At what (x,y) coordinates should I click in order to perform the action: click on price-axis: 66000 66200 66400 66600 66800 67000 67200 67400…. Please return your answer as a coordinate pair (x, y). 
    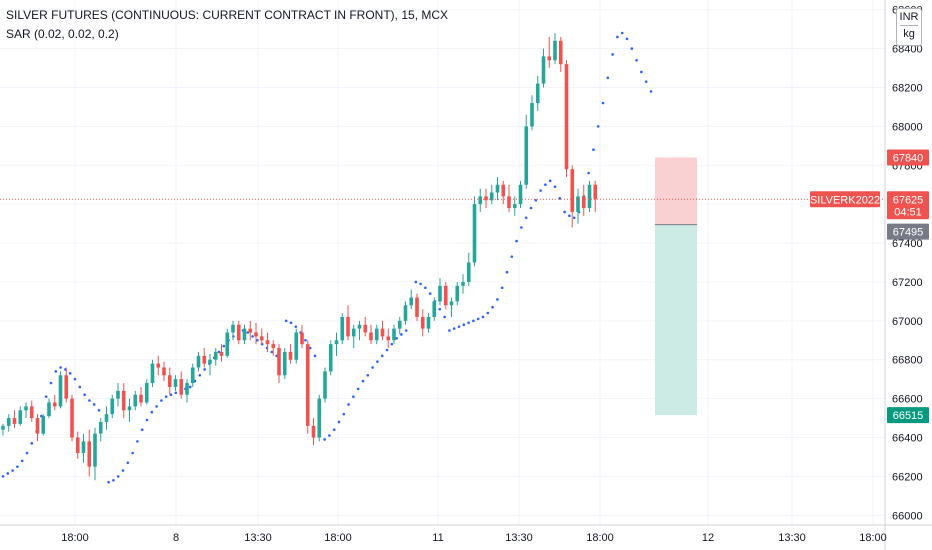
    Looking at the image, I should click on (903, 275).